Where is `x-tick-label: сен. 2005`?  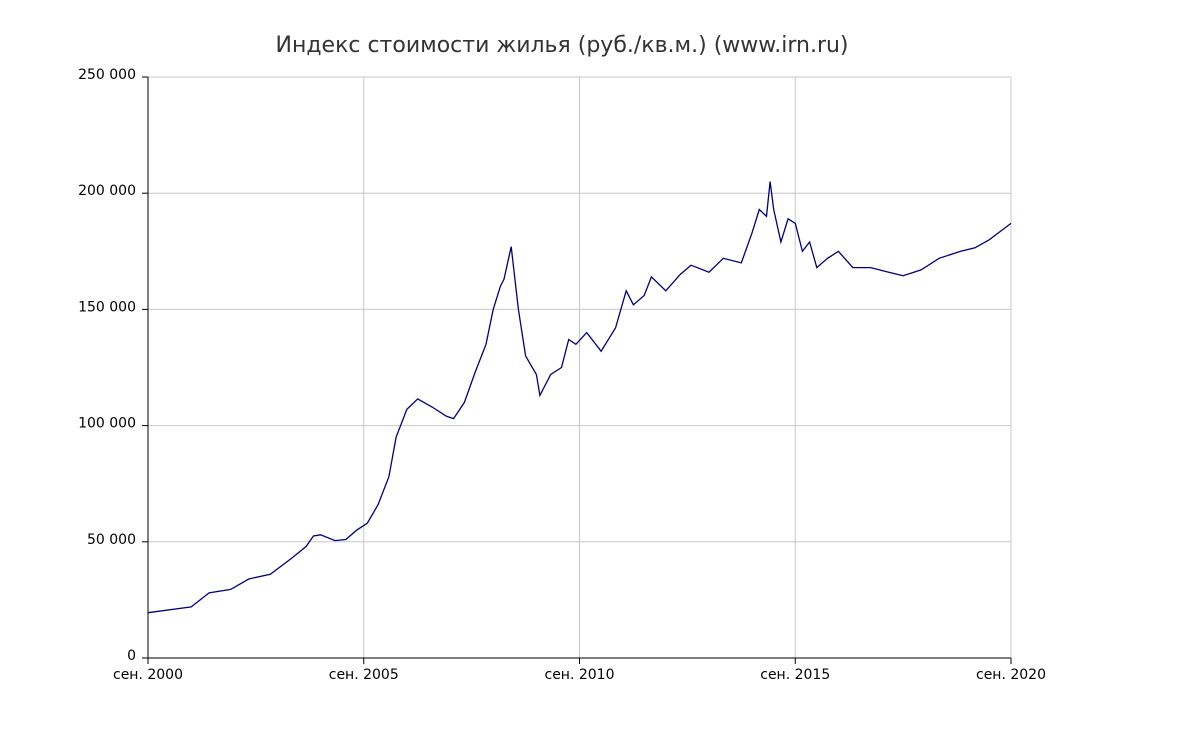
x-tick-label: сен. 2005 is located at coordinates (364, 675).